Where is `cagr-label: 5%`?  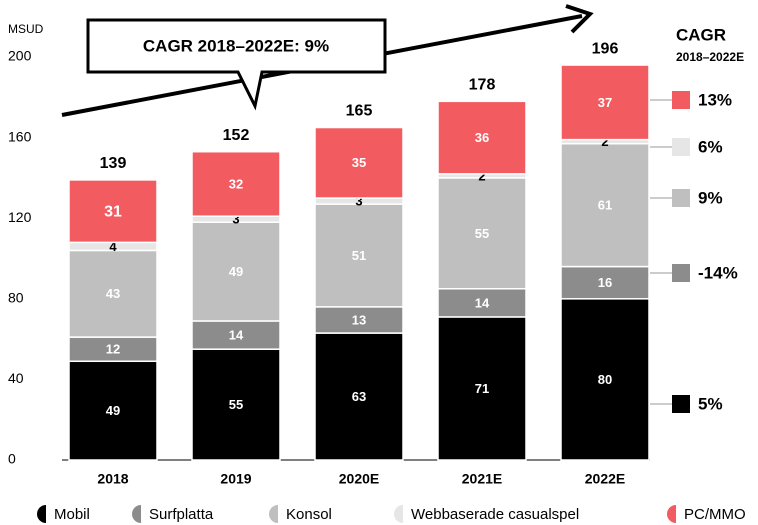
cagr-label: 5% is located at coordinates (710, 403).